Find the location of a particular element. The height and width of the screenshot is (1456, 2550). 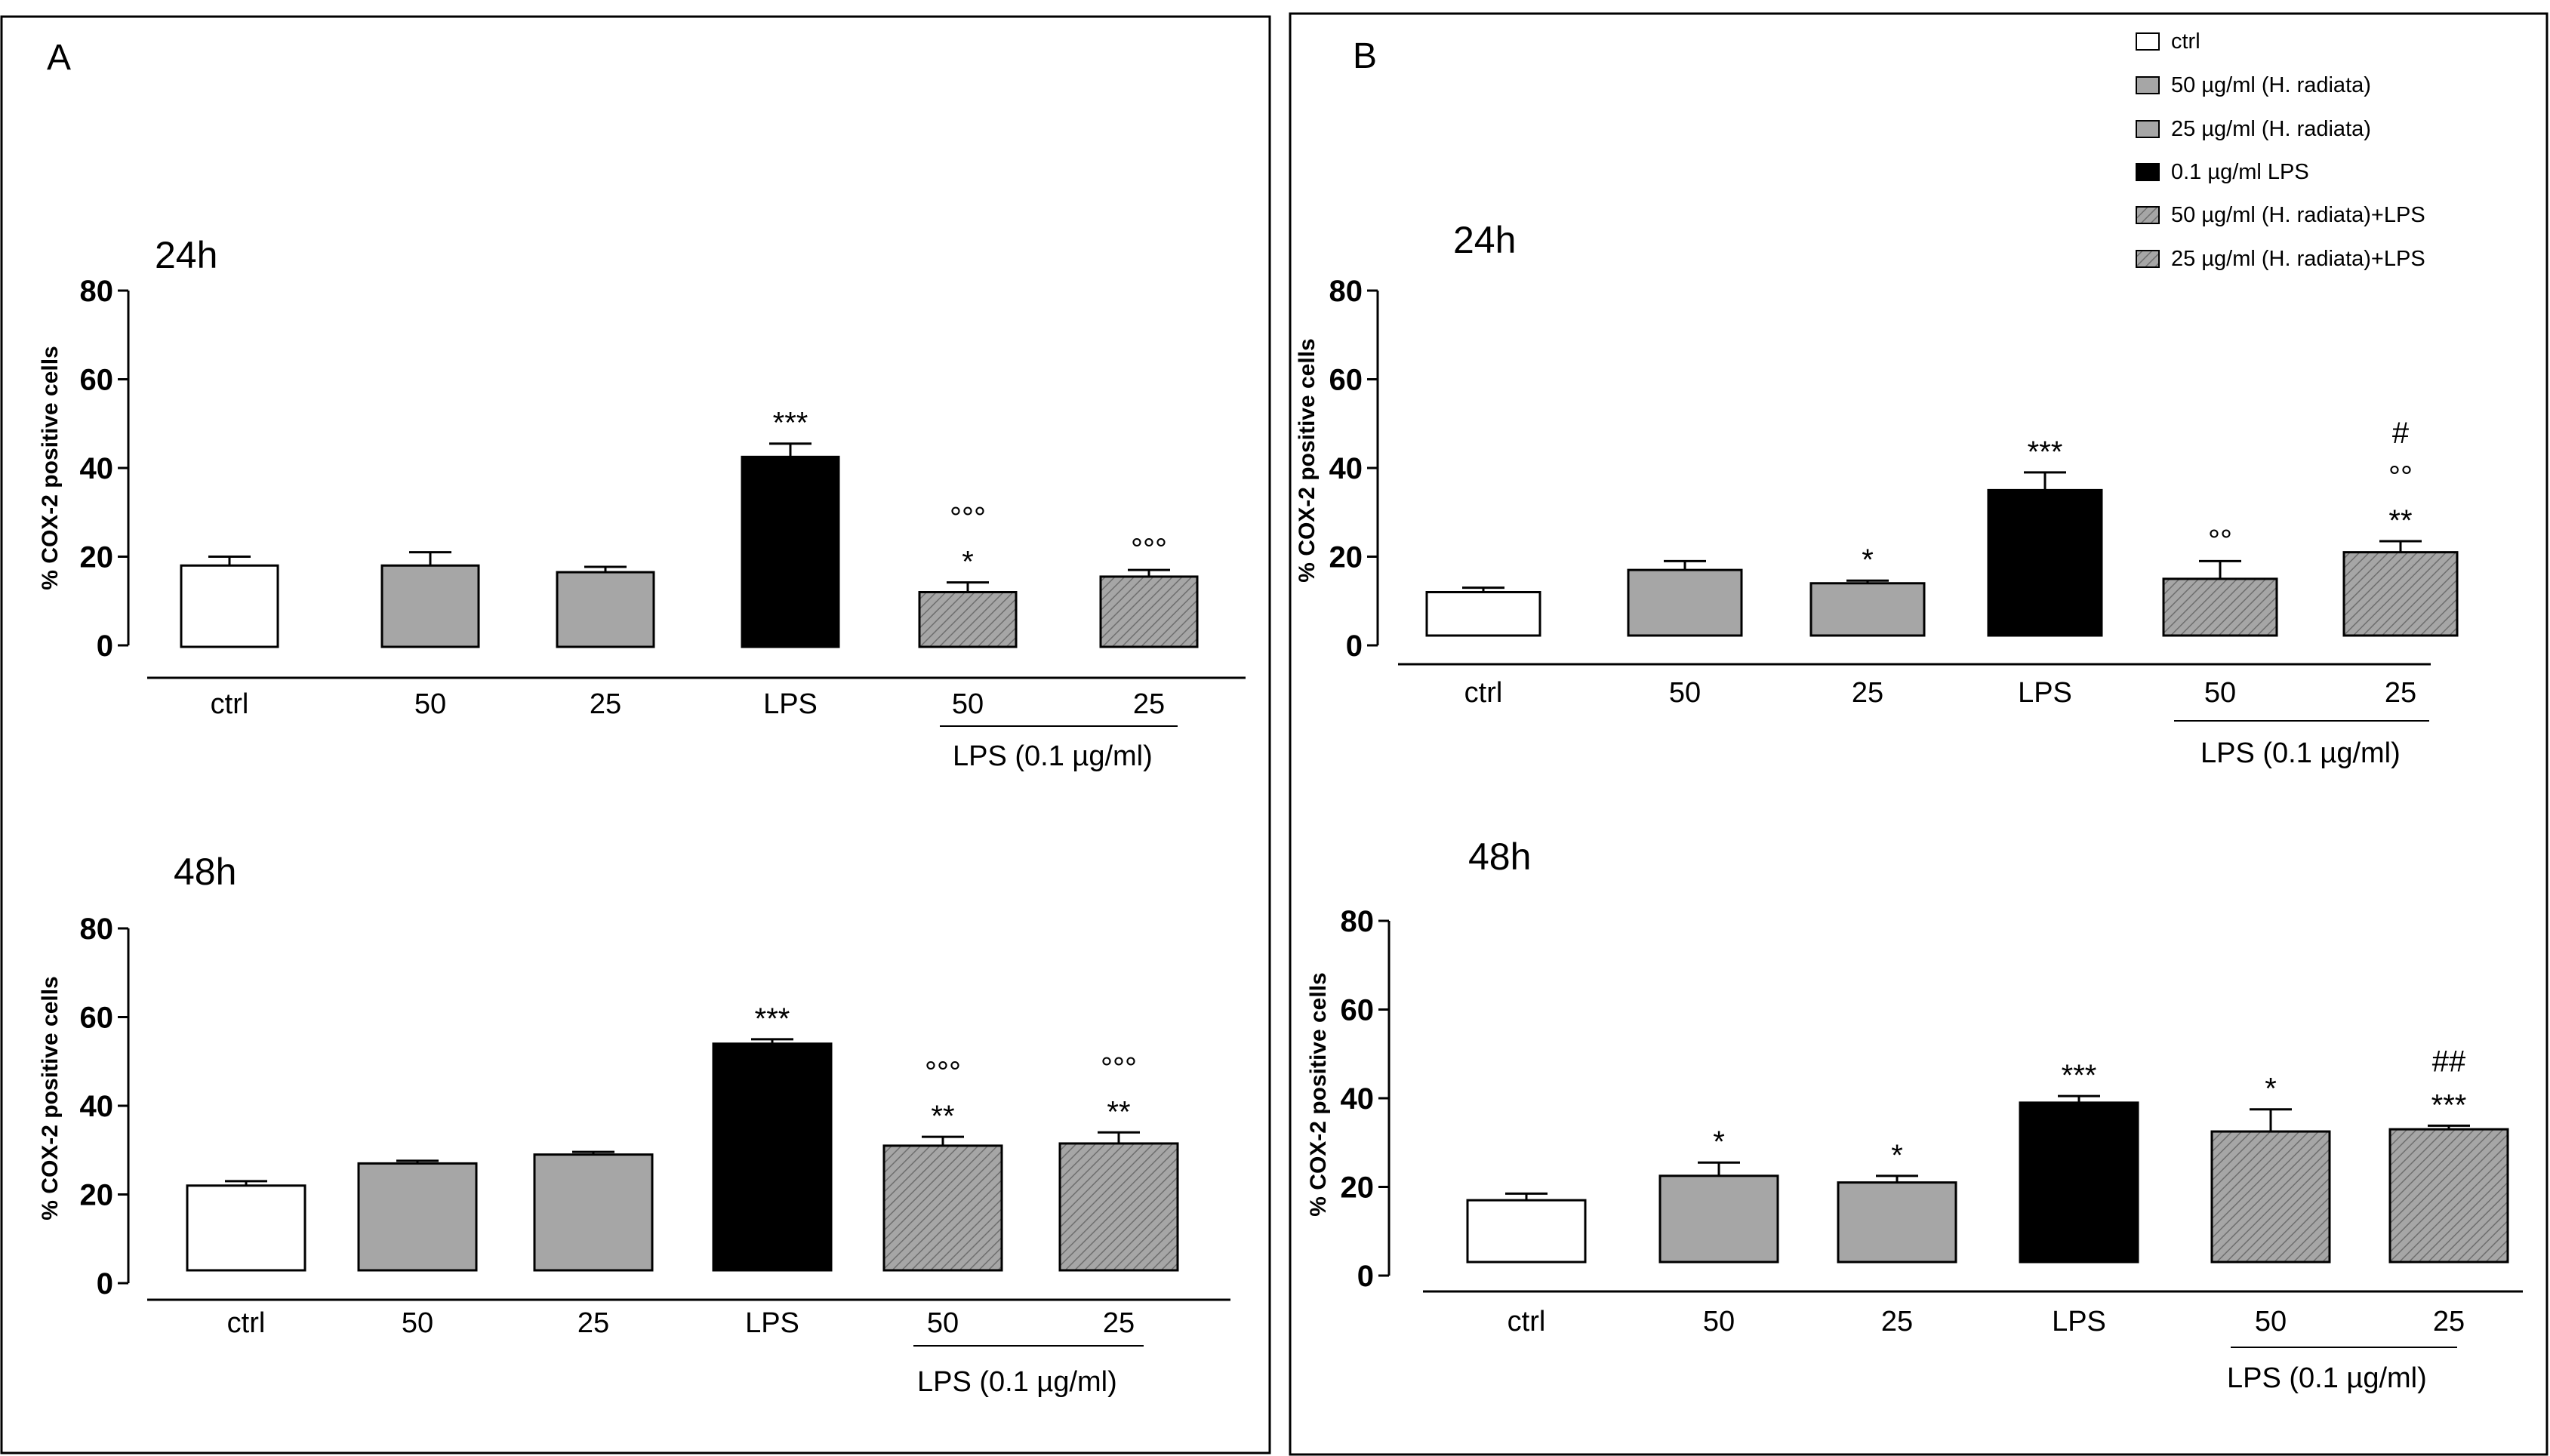

panel-a-letter: A is located at coordinates (59, 58).